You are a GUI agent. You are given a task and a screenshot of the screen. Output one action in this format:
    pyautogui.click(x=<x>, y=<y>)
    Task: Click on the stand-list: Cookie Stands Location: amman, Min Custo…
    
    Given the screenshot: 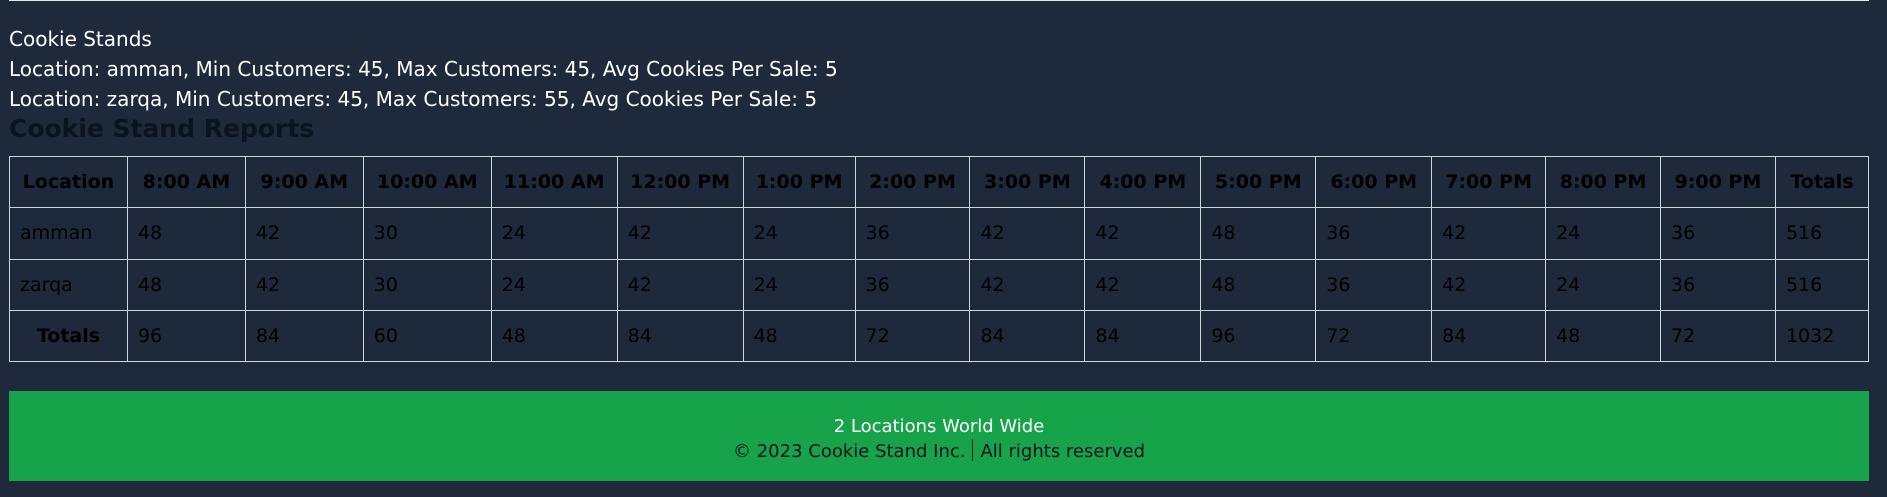 What is the action you would take?
    pyautogui.click(x=423, y=69)
    